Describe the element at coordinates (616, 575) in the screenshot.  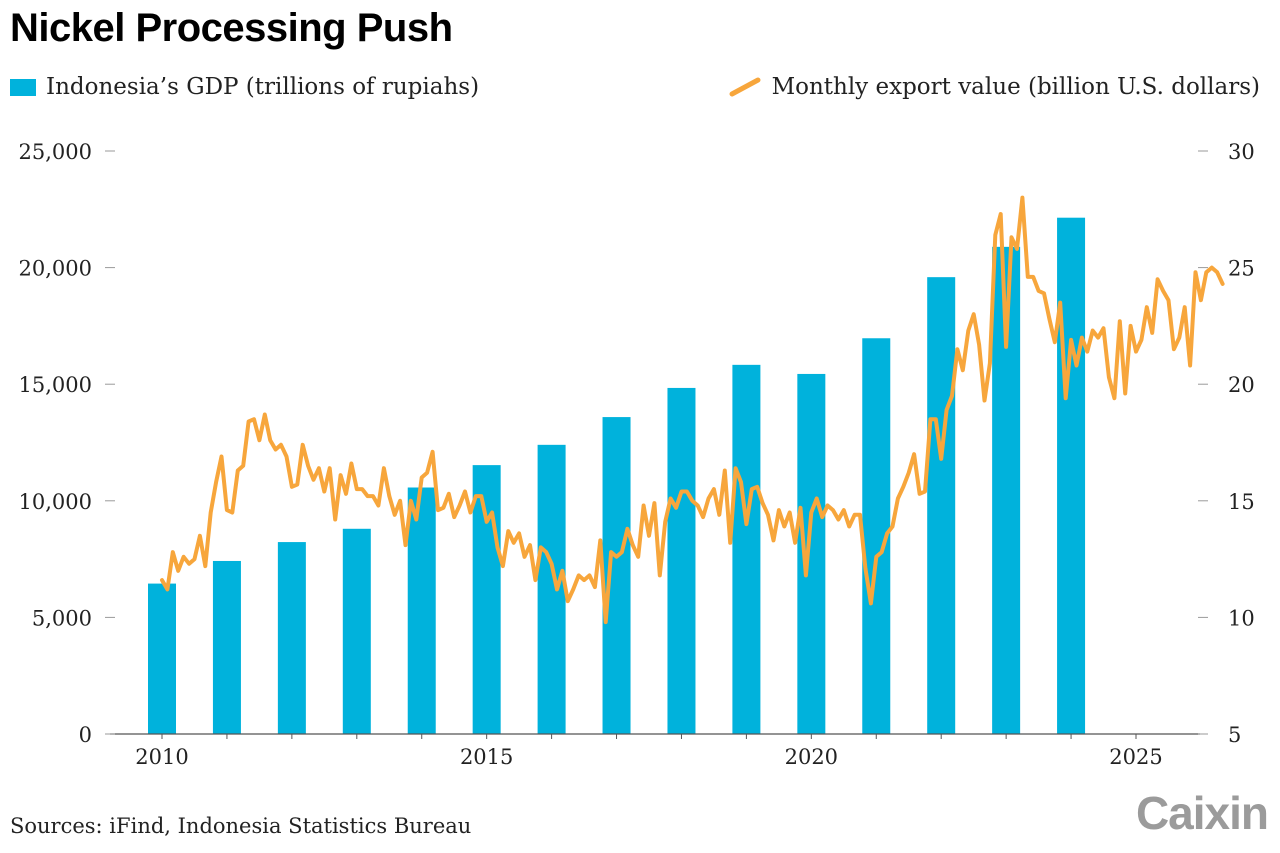
I see `gdp-bar-2017` at that location.